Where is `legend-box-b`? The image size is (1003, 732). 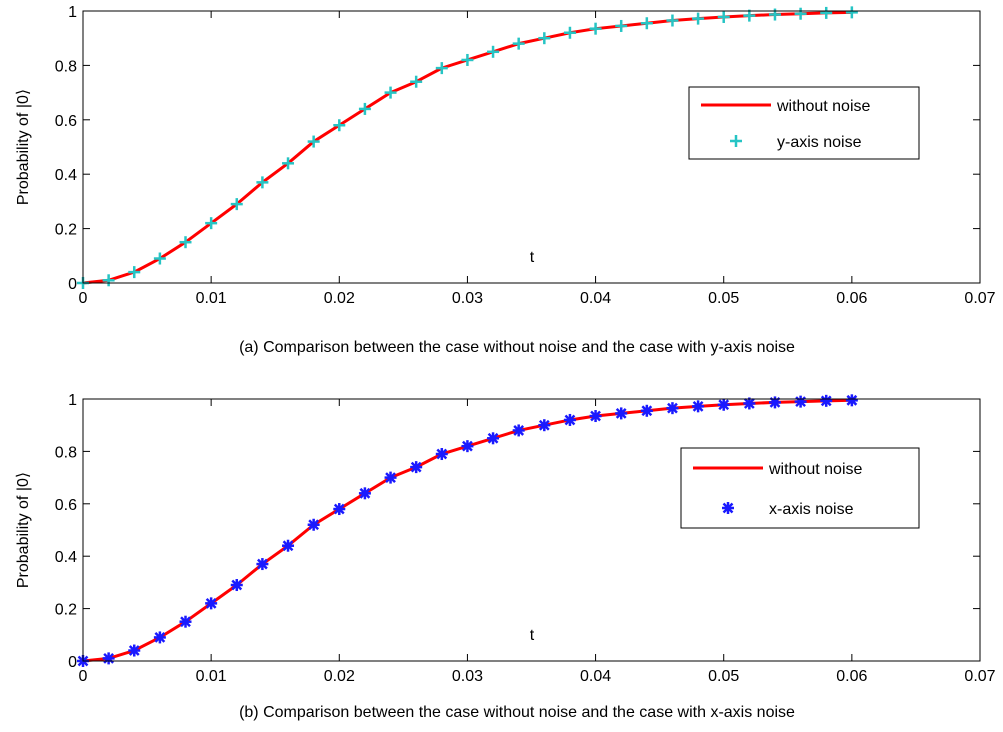 legend-box-b is located at coordinates (800, 488).